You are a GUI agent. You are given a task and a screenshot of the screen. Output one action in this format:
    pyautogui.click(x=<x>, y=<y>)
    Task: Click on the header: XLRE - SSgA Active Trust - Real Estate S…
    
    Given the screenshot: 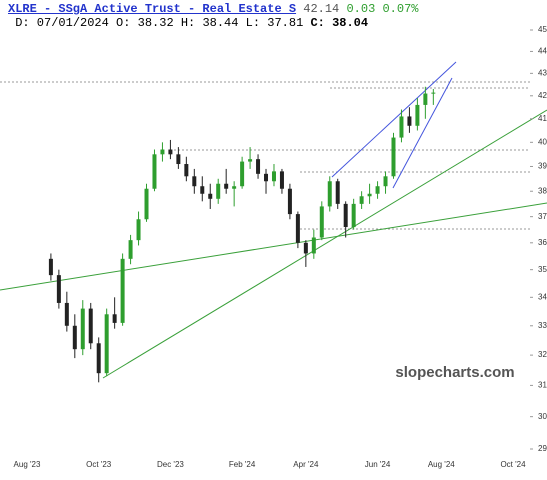 What is the action you would take?
    pyautogui.click(x=213, y=16)
    